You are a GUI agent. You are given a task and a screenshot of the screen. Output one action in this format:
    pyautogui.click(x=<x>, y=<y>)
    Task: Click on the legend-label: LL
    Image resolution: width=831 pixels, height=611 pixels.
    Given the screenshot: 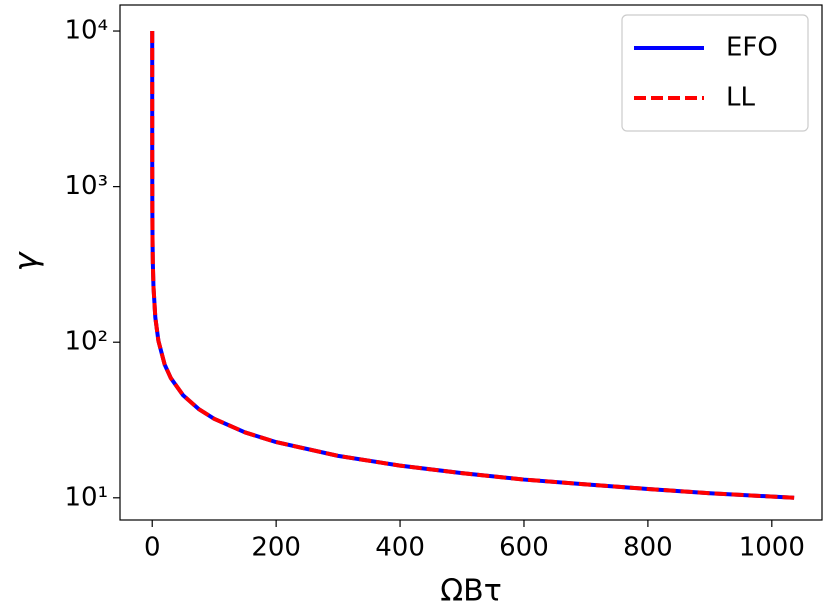 What is the action you would take?
    pyautogui.click(x=740, y=98)
    